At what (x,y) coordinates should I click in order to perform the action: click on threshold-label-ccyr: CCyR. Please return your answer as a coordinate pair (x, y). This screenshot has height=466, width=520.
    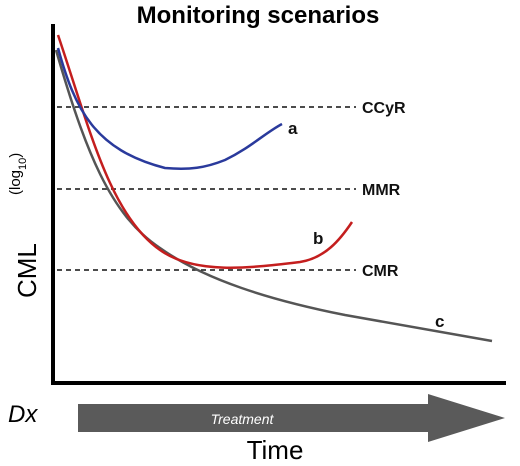
    Looking at the image, I should click on (384, 108).